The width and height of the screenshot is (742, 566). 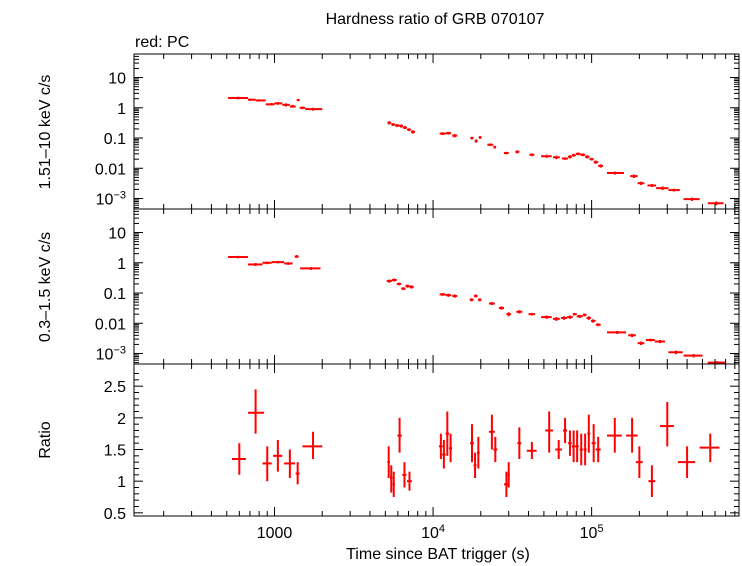 What do you see at coordinates (477, 309) in the screenshot?
I see `panel-soft-marks` at bounding box center [477, 309].